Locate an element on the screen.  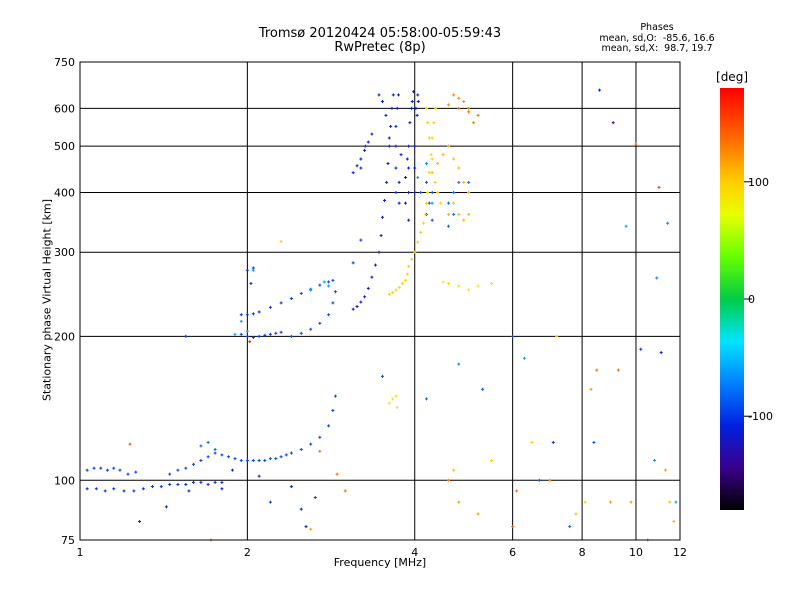
y-tick-label: 75 is located at coordinates (68, 540).